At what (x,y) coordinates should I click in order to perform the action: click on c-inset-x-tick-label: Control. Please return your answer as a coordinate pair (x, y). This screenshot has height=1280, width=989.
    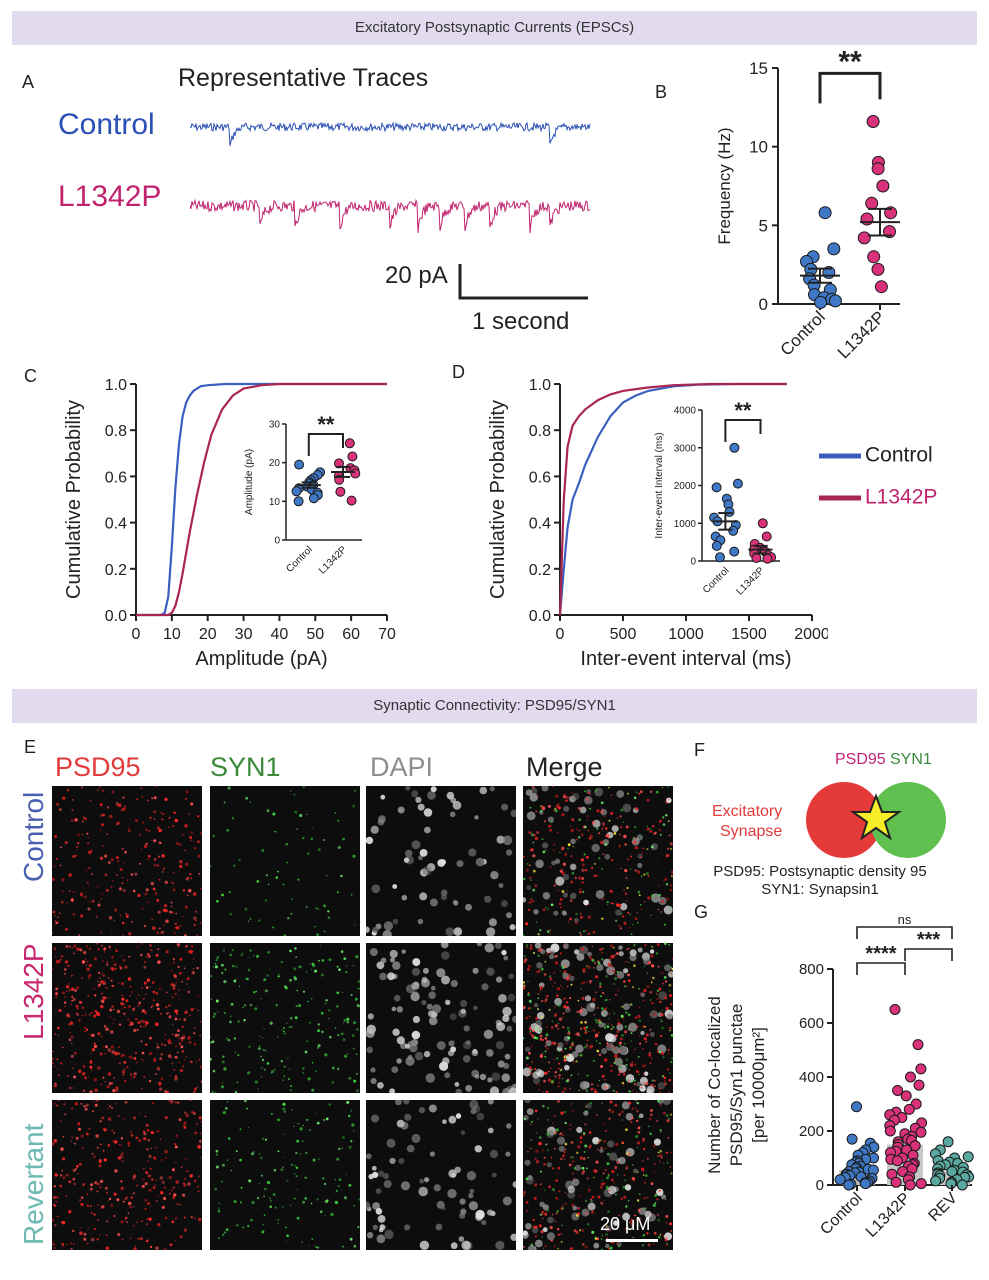
    Looking at the image, I should click on (299, 559).